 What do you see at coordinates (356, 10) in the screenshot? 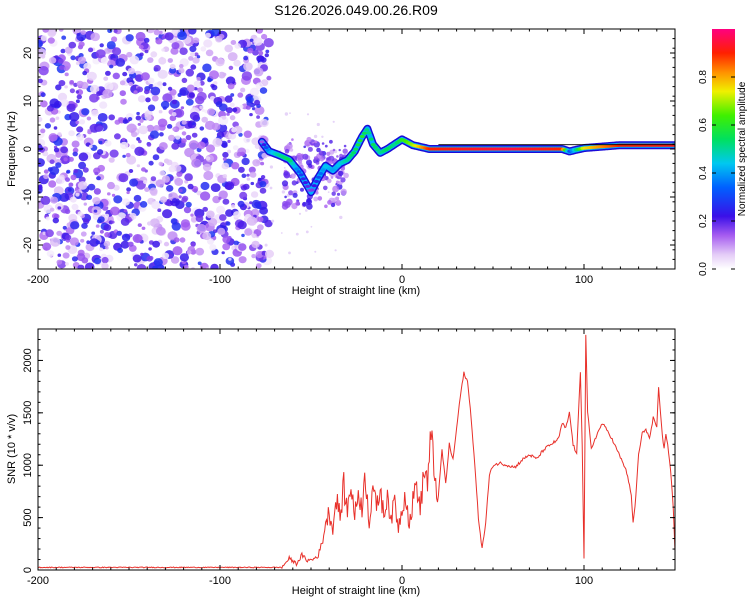
I see `chart-title: S126.2026.049.00.26.R09` at bounding box center [356, 10].